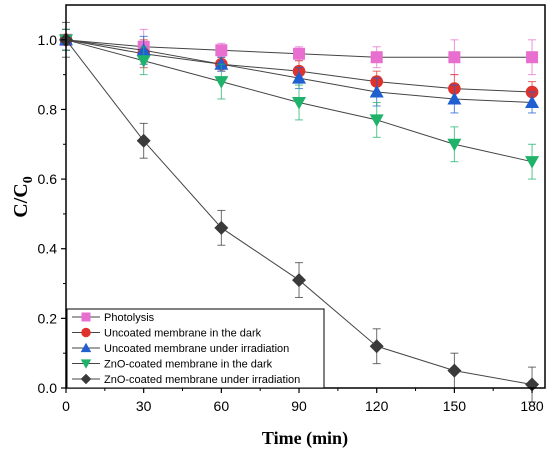  What do you see at coordinates (48, 318) in the screenshot?
I see `y-tick-label: 0.2` at bounding box center [48, 318].